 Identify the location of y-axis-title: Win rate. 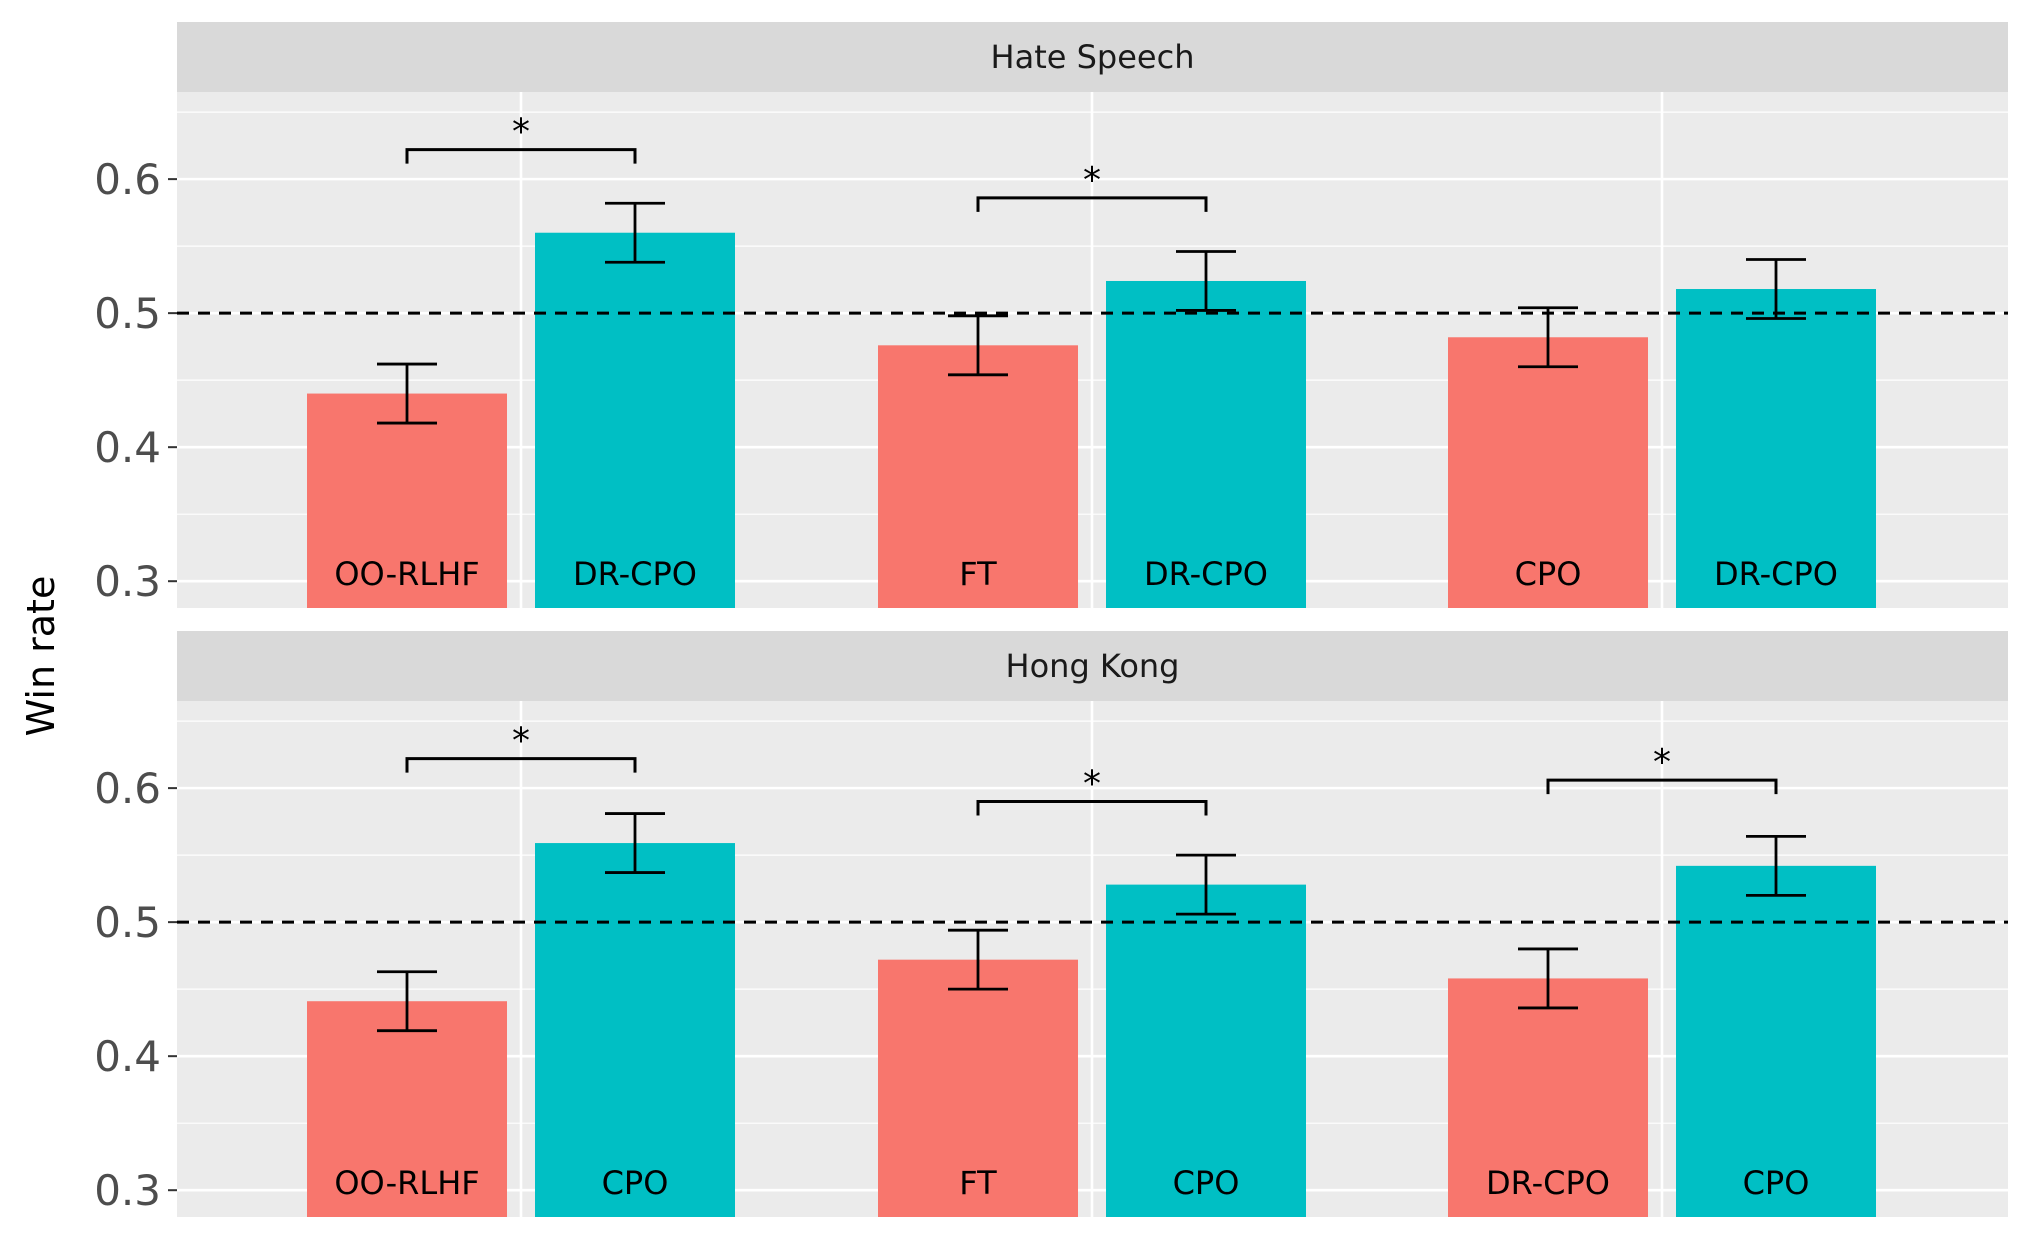
(41, 656).